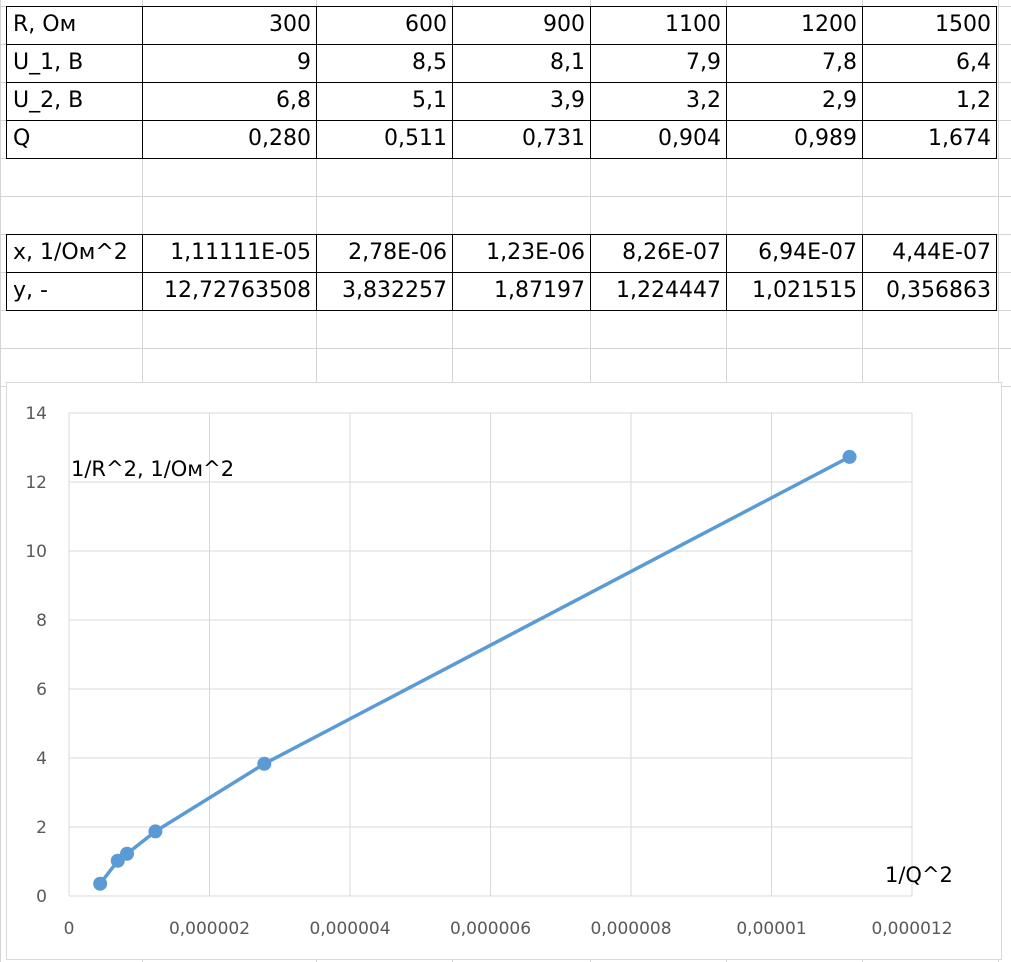 Image resolution: width=1011 pixels, height=962 pixels. Describe the element at coordinates (290, 24) in the screenshot. I see `value-cell: 300` at that location.